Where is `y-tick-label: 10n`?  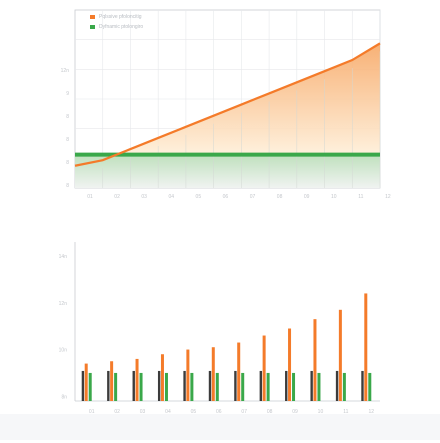
y-tick-label: 10n is located at coordinates (63, 351).